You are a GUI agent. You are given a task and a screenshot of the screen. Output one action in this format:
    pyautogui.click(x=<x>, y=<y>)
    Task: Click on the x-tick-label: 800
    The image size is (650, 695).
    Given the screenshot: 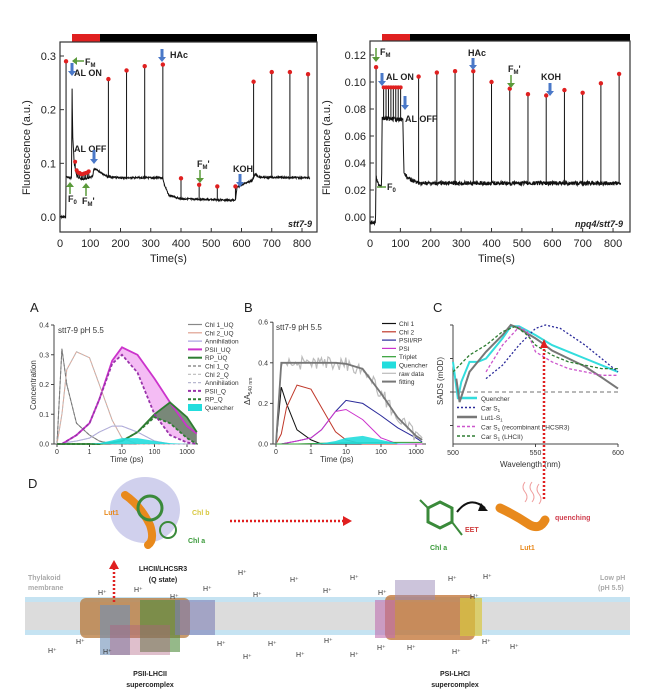 What is the action you would take?
    pyautogui.click(x=613, y=244)
    